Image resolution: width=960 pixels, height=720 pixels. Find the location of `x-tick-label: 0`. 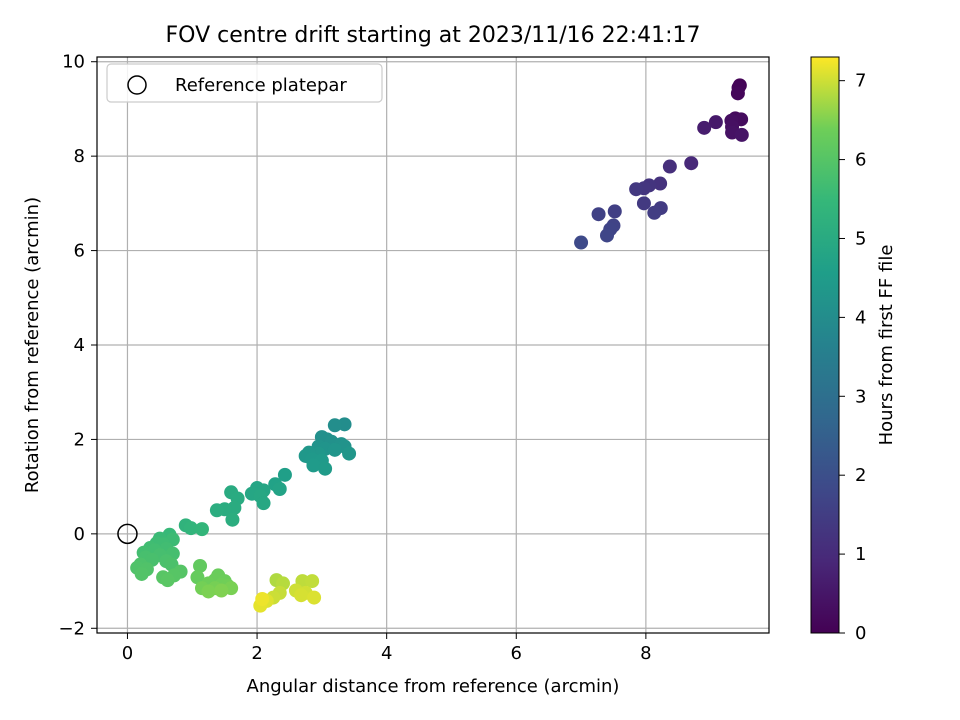

x-tick-label: 0 is located at coordinates (127, 653).